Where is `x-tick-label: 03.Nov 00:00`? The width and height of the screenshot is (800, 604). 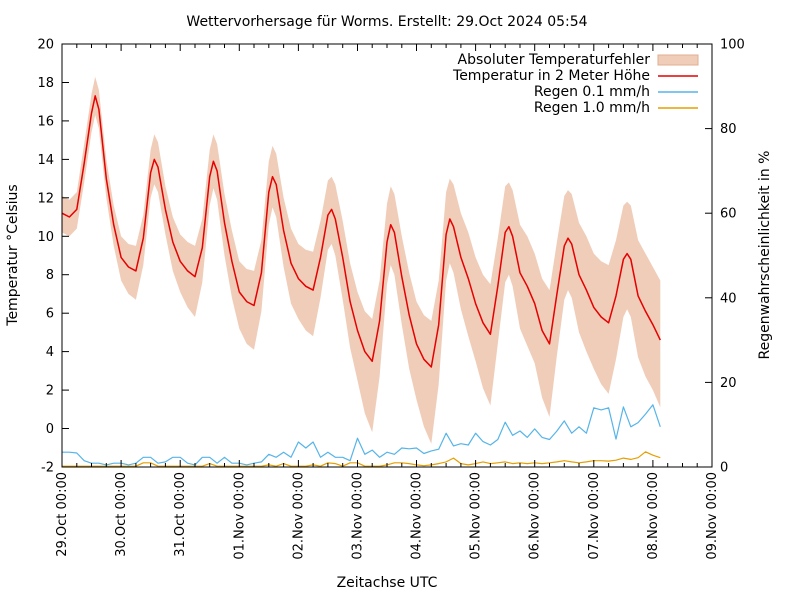
x-tick-label: 03.Nov 00:00 is located at coordinates (358, 516).